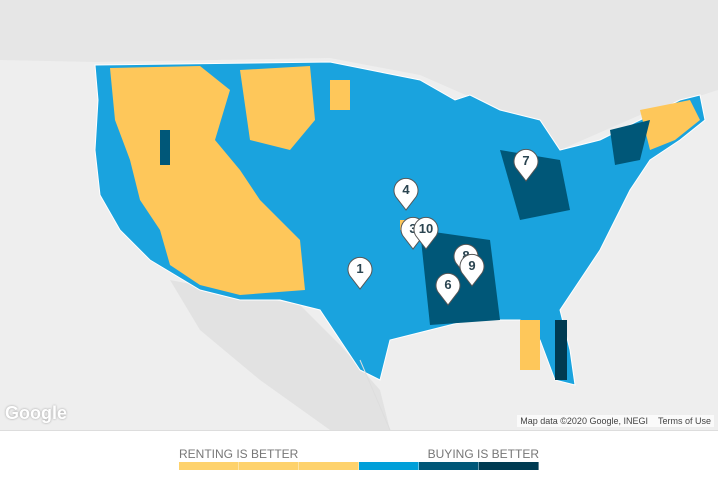  I want to click on map-marker: 10, so click(426, 233).